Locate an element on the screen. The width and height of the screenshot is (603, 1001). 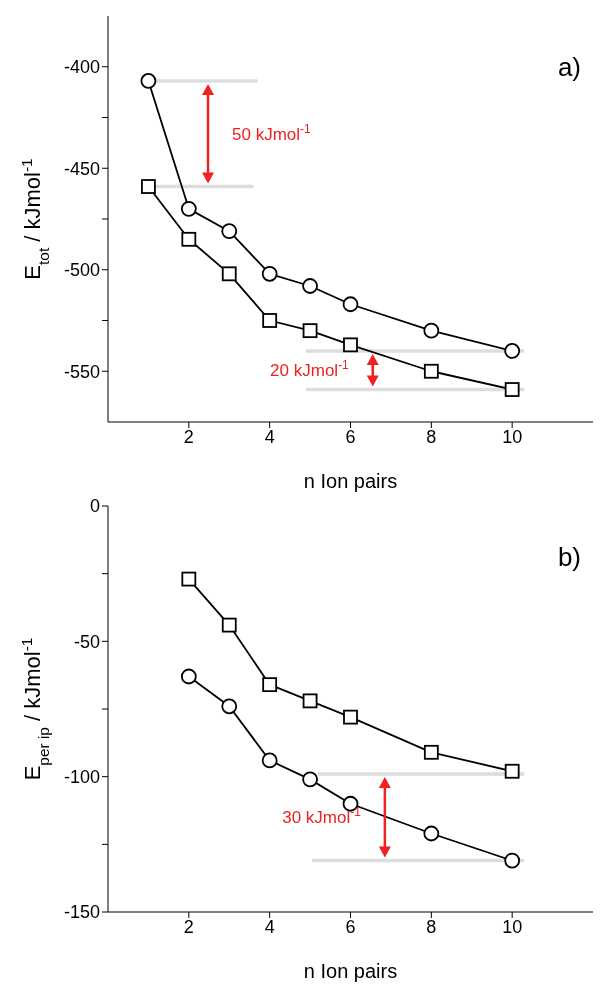
y-tick-label: -100 is located at coordinates (81, 777).